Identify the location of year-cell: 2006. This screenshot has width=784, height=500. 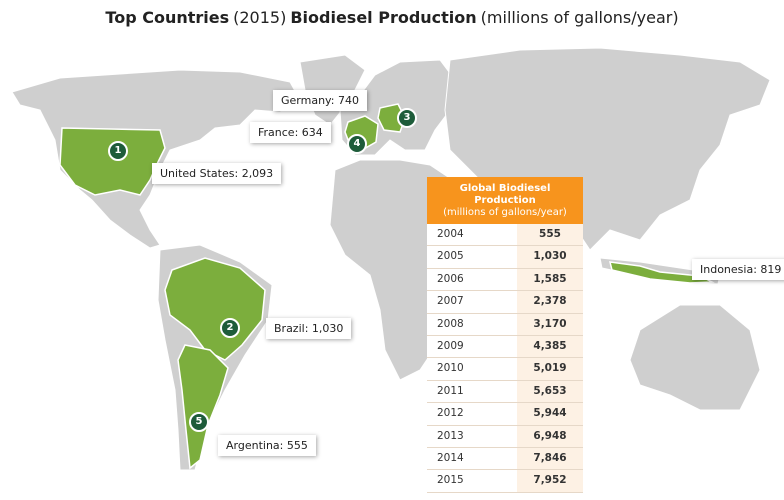
(472, 279).